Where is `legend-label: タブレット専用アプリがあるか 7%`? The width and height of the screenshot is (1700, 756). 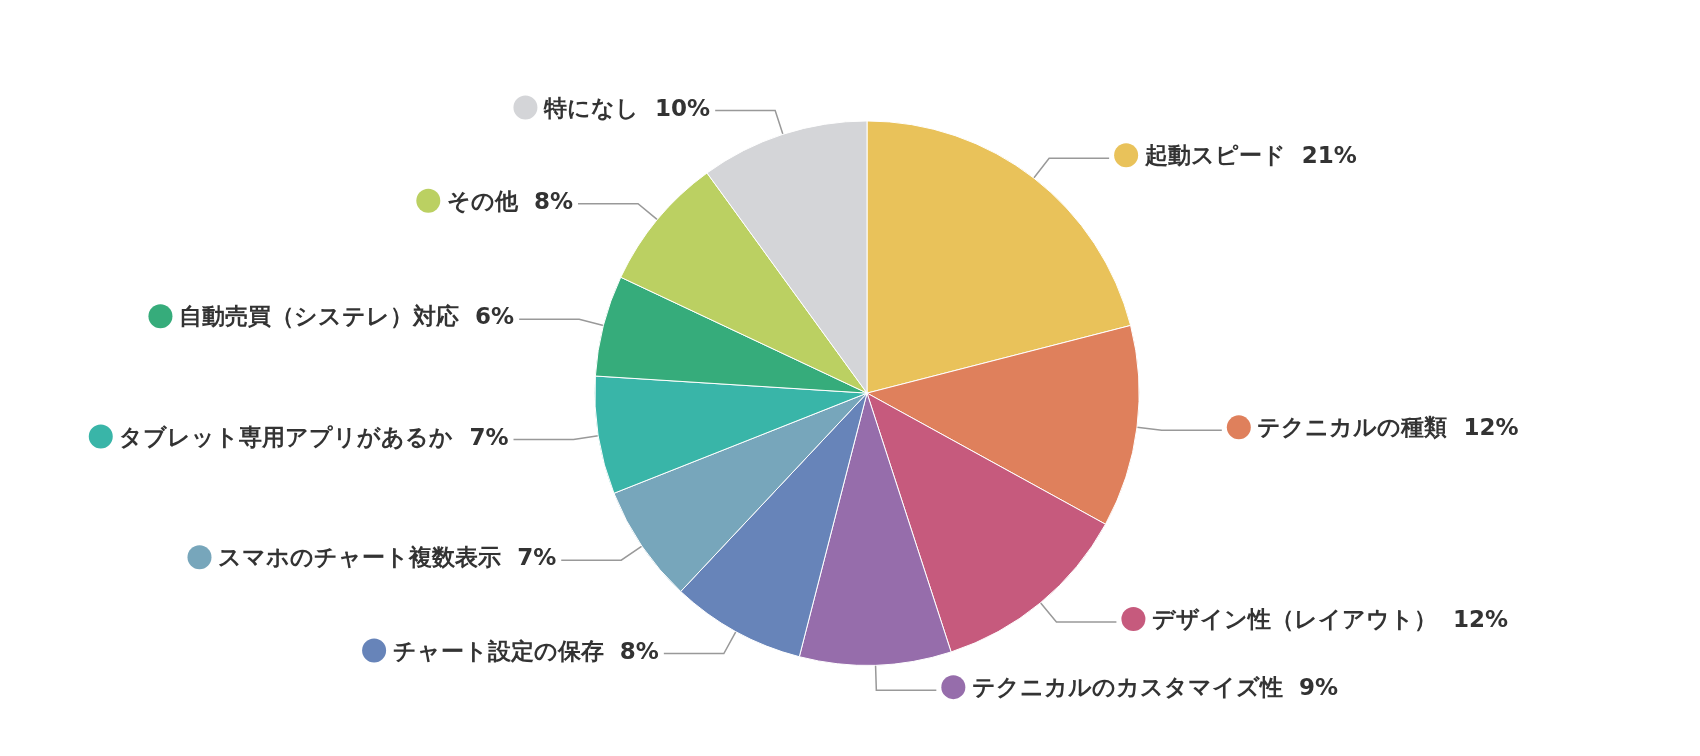
legend-label: タブレット専用アプリがあるか 7% is located at coordinates (314, 436).